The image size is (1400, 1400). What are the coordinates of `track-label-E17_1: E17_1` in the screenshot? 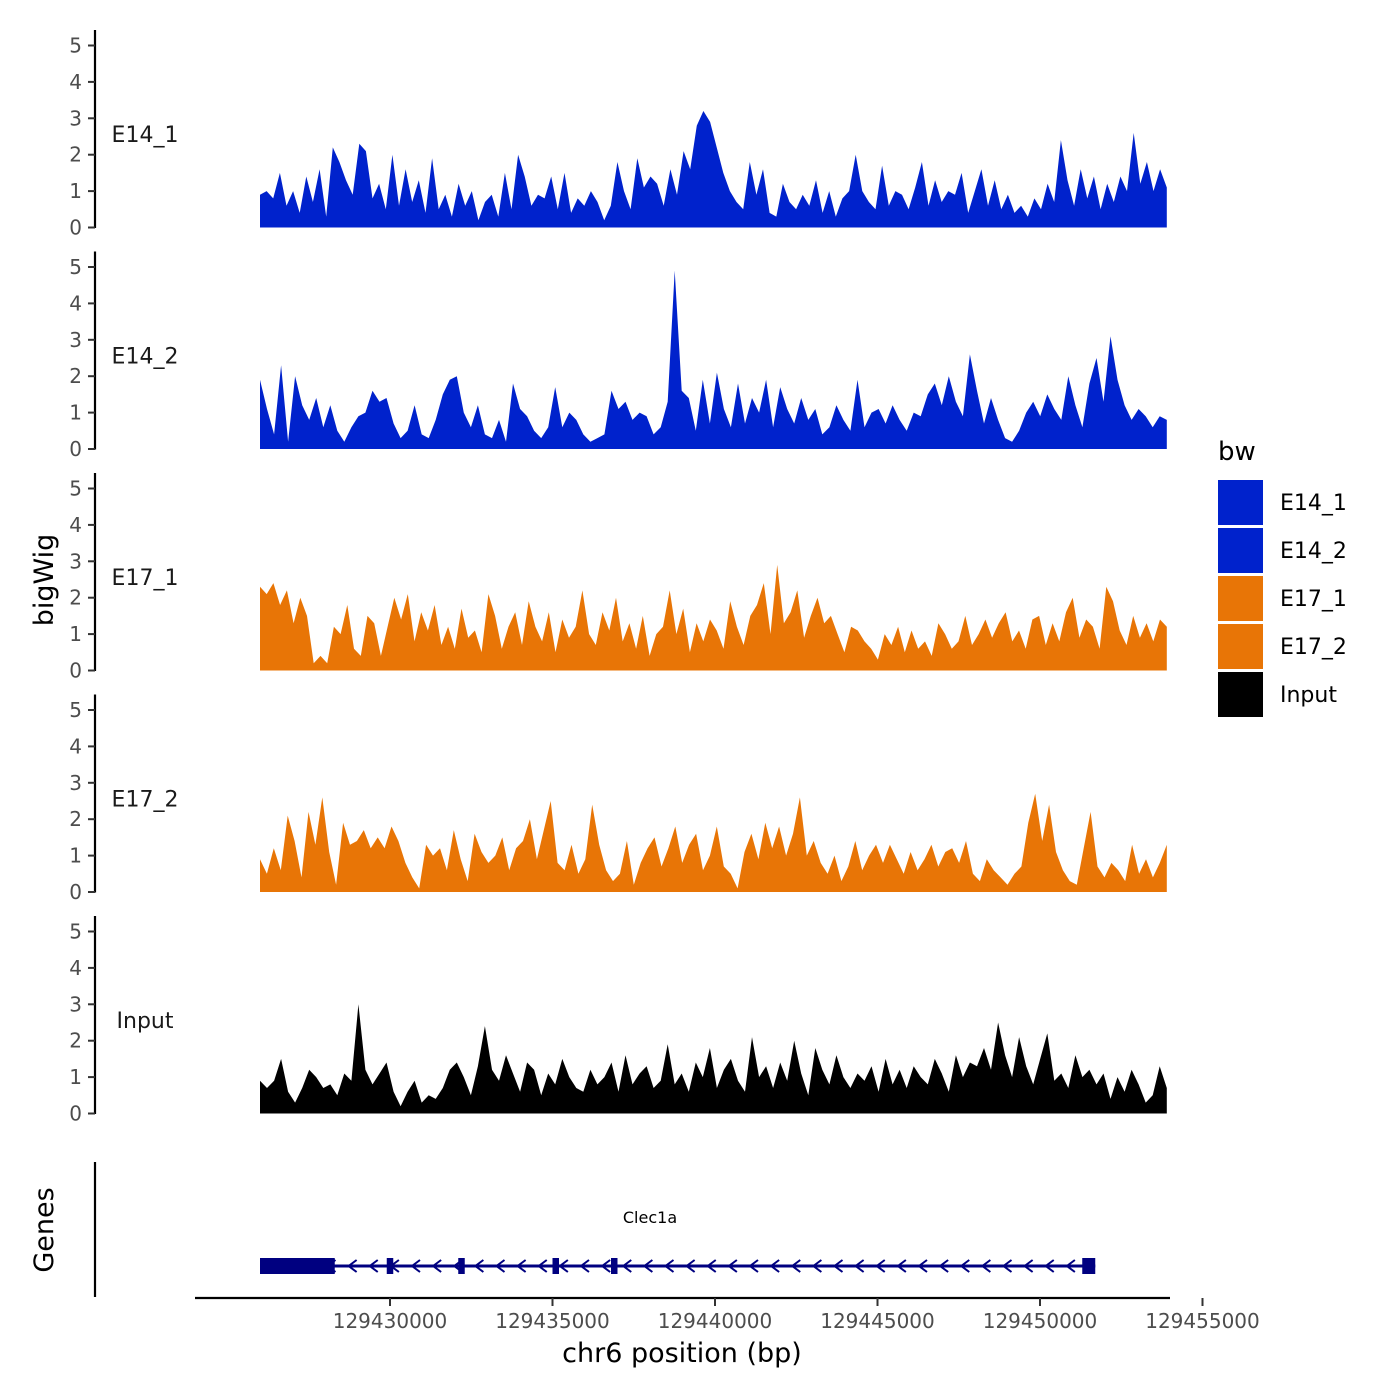 It's located at (145, 578).